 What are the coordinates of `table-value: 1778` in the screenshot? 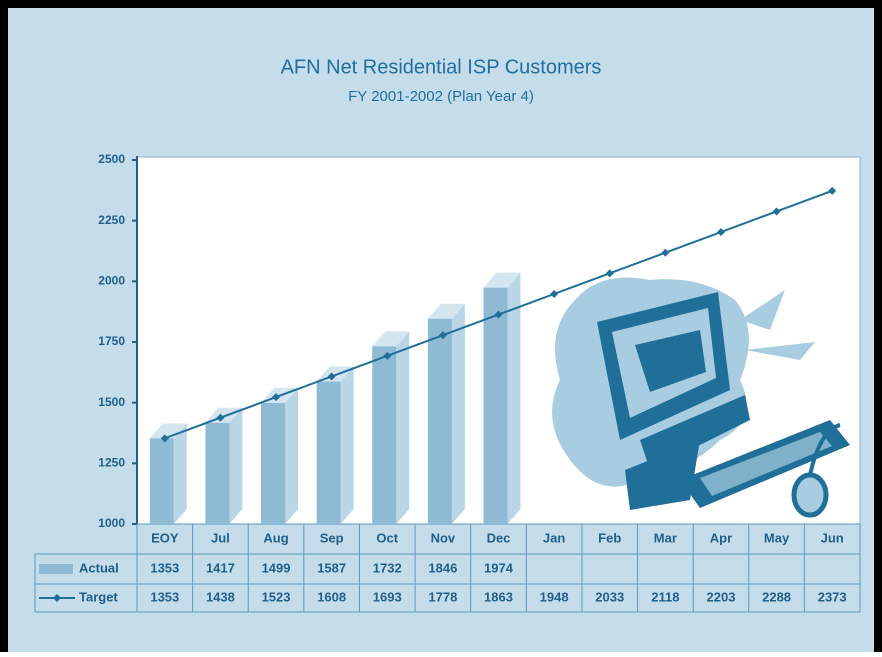 It's located at (442, 596).